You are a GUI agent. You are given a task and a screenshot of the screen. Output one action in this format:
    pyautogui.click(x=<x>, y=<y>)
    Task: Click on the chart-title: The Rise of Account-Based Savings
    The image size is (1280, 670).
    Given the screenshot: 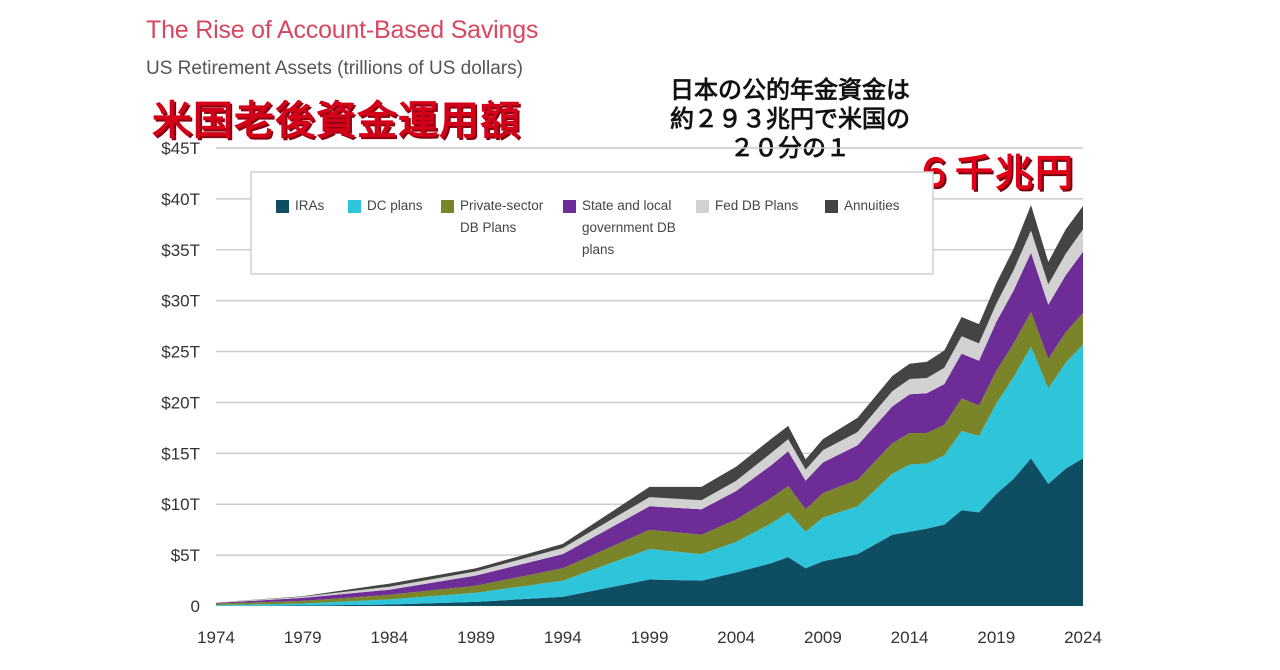 What is the action you would take?
    pyautogui.click(x=342, y=30)
    